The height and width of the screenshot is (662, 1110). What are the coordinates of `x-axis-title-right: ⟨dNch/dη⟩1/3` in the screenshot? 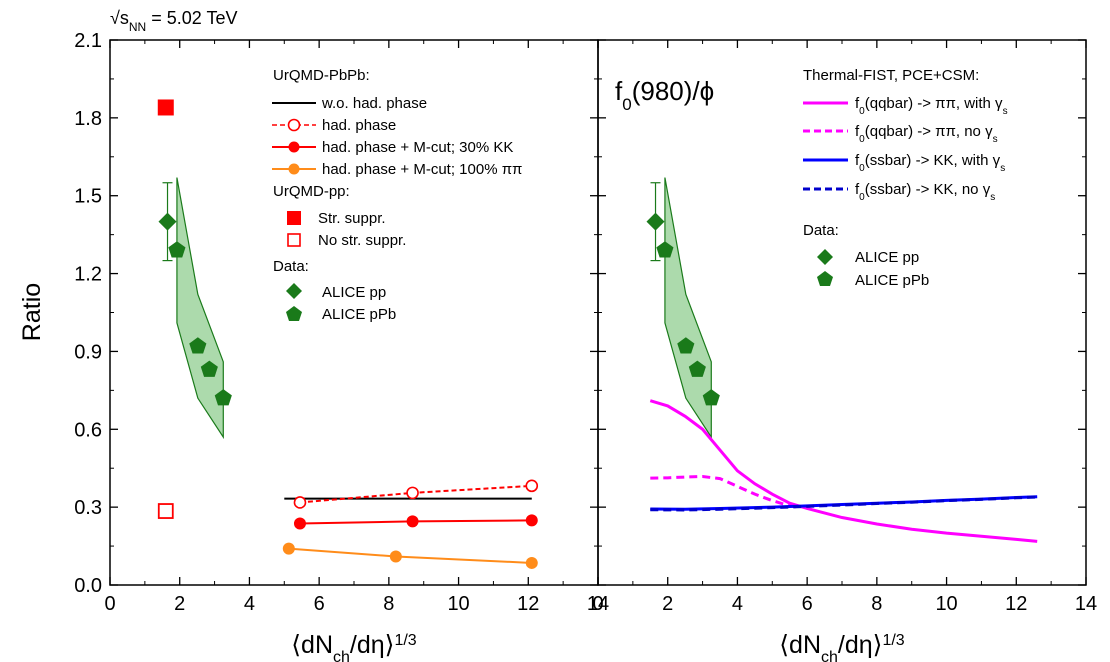 It's located at (841, 646).